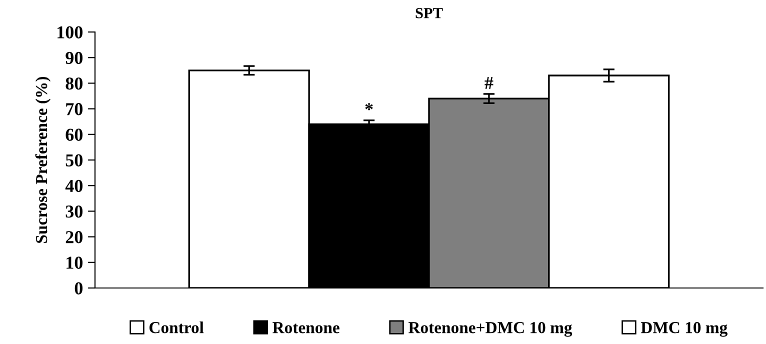 Image resolution: width=766 pixels, height=344 pixels. Describe the element at coordinates (74, 109) in the screenshot. I see `y-tick-label: 70` at that location.